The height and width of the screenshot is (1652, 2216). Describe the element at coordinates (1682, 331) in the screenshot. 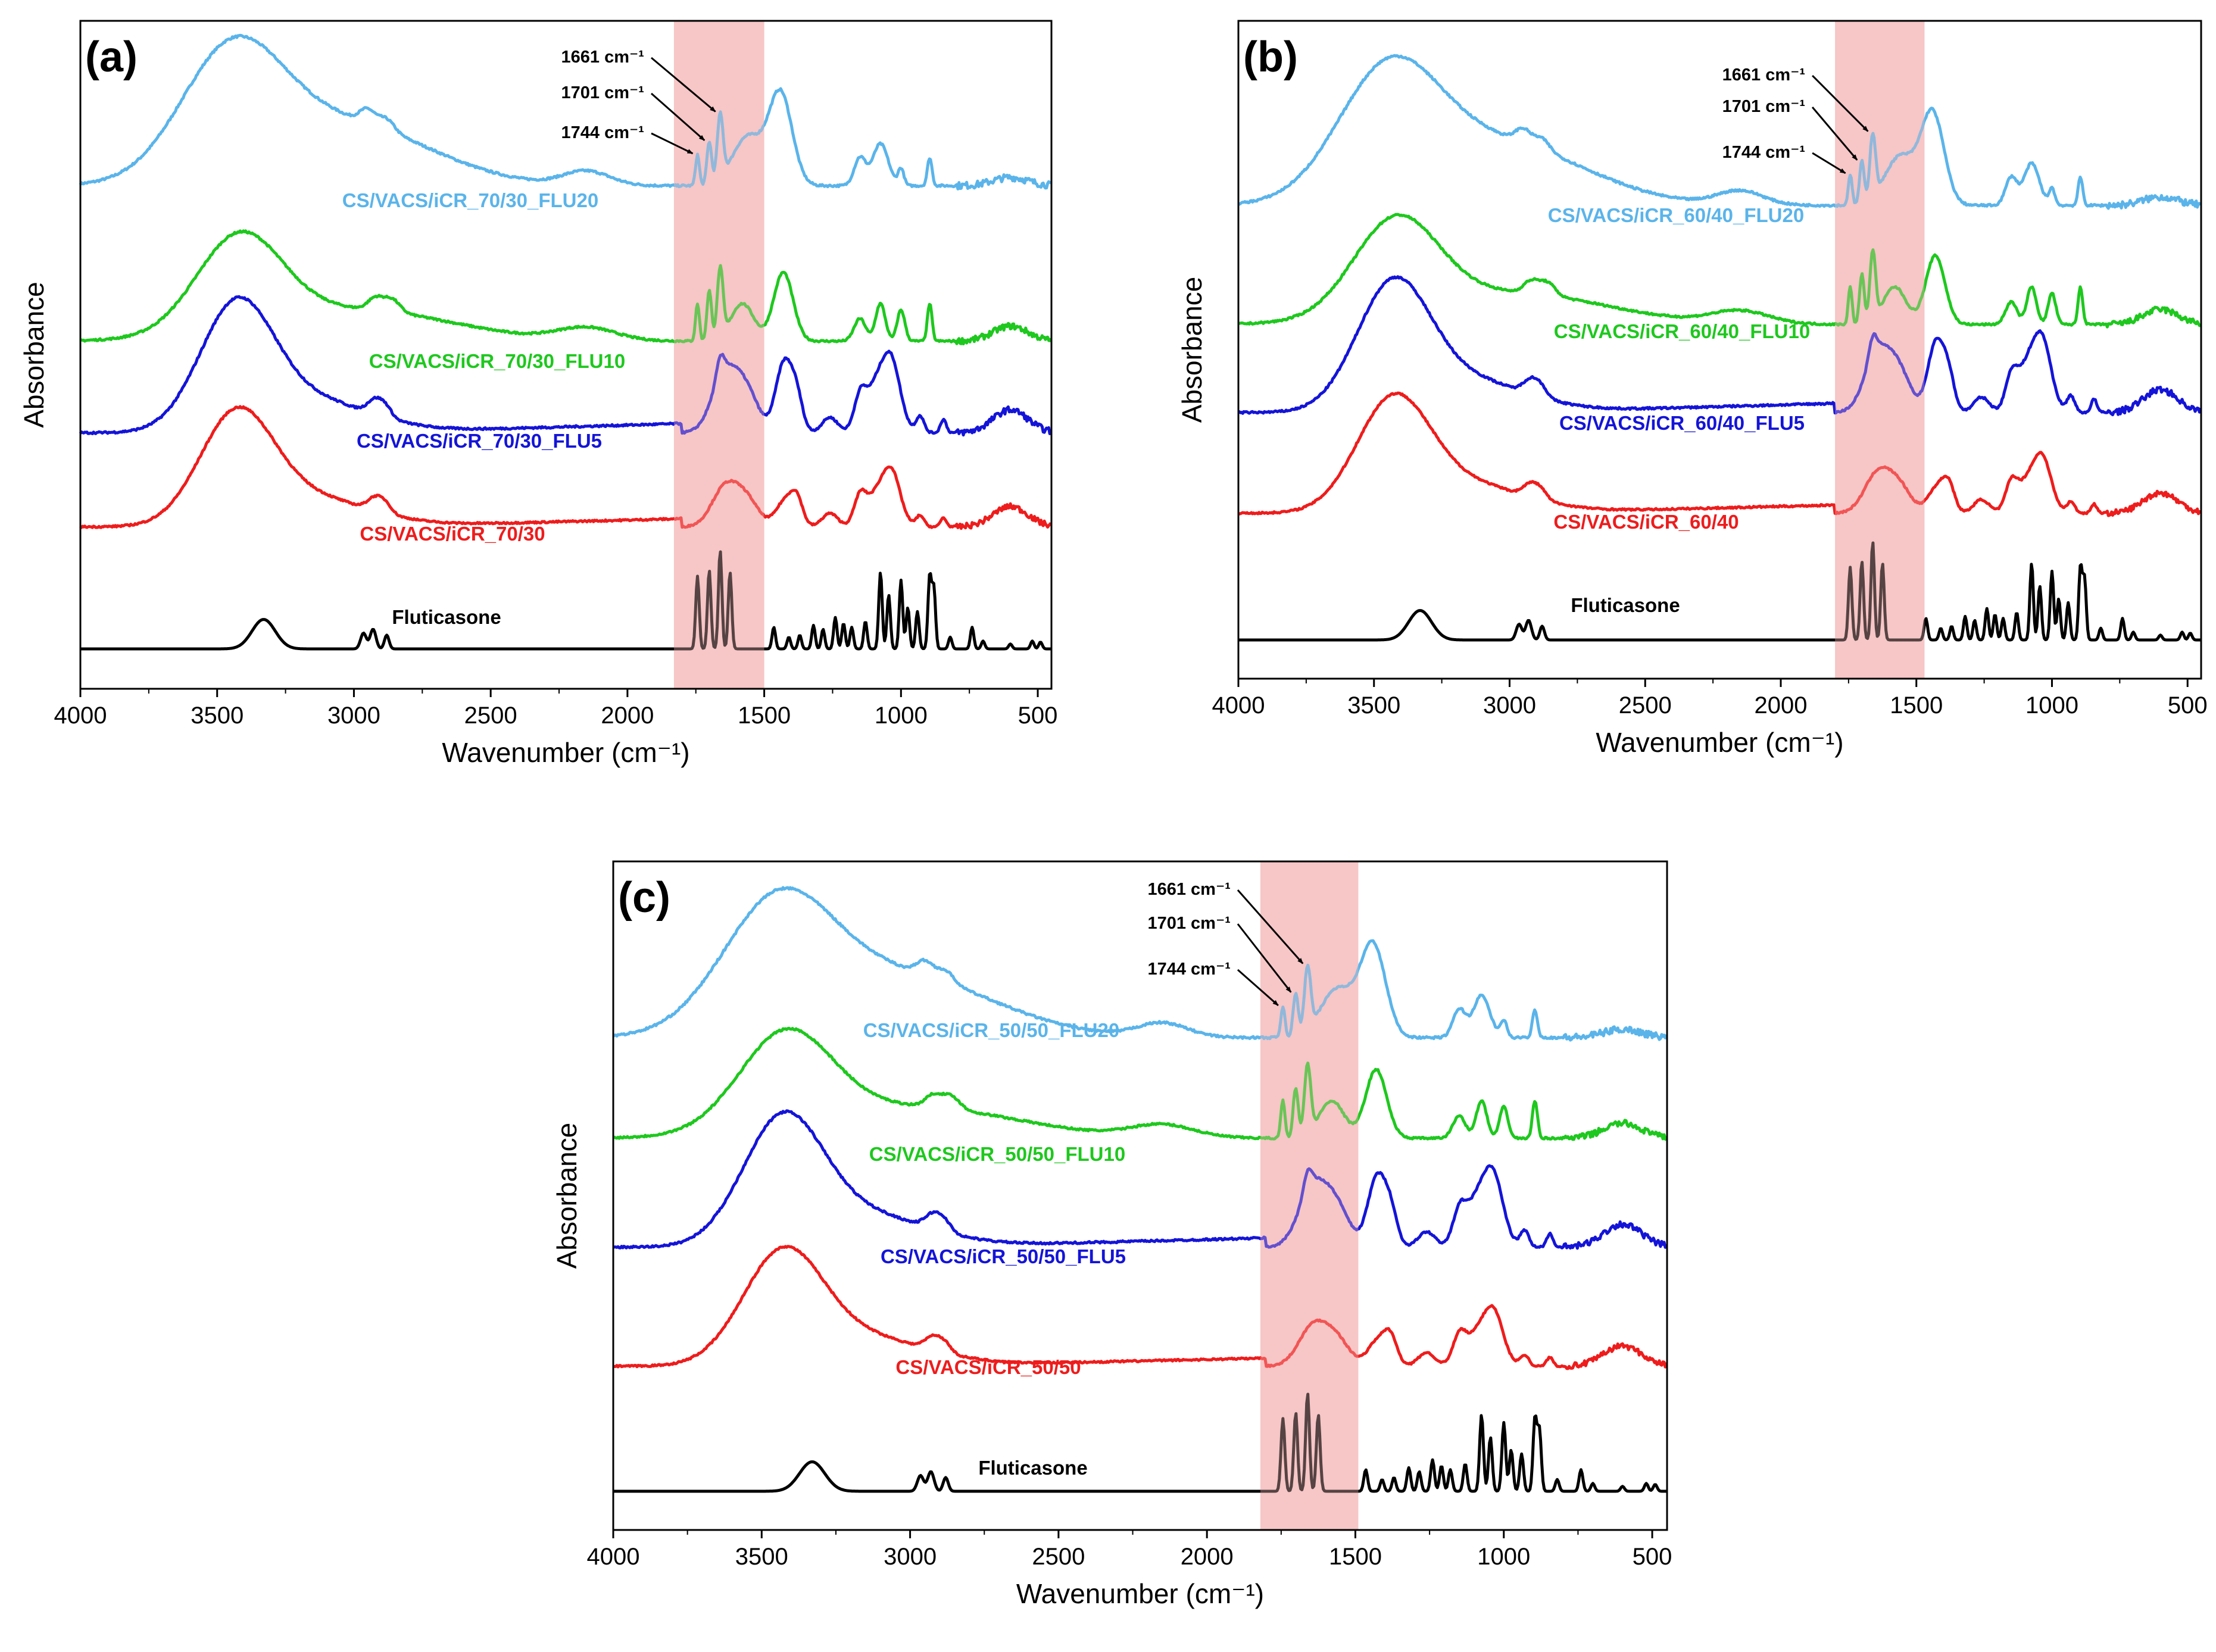

I see `series-label: CS/VACS/iCR_60/40_FLU10` at that location.